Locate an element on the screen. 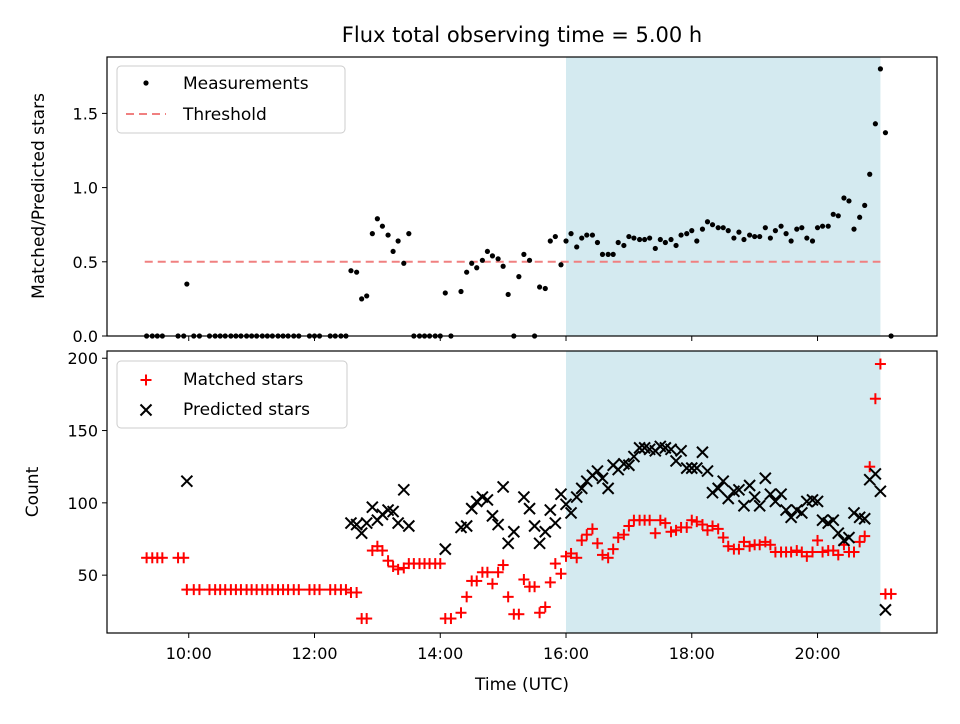  bottom-y-tick-label: 200 is located at coordinates (82, 358).